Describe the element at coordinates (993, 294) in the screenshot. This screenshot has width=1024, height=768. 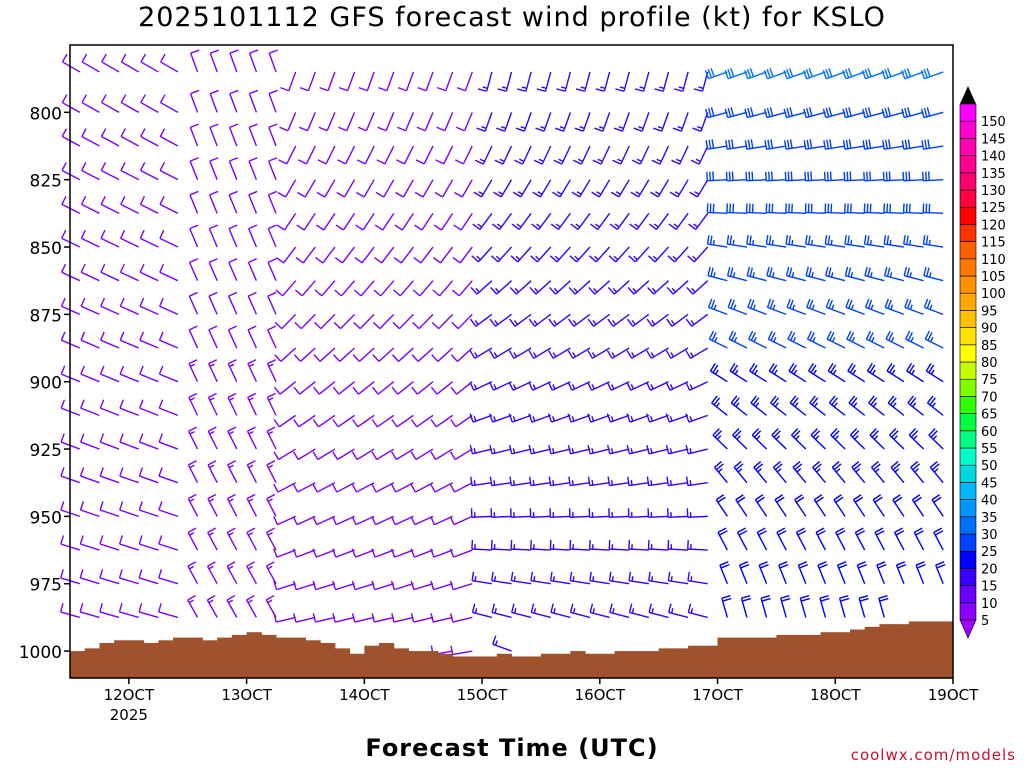
I see `colorbar-label: 100` at that location.